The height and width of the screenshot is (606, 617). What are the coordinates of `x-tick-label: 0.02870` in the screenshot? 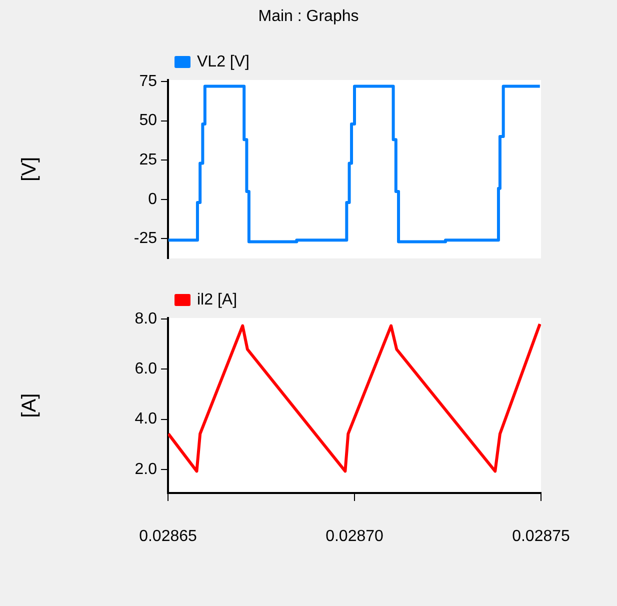 It's located at (355, 537).